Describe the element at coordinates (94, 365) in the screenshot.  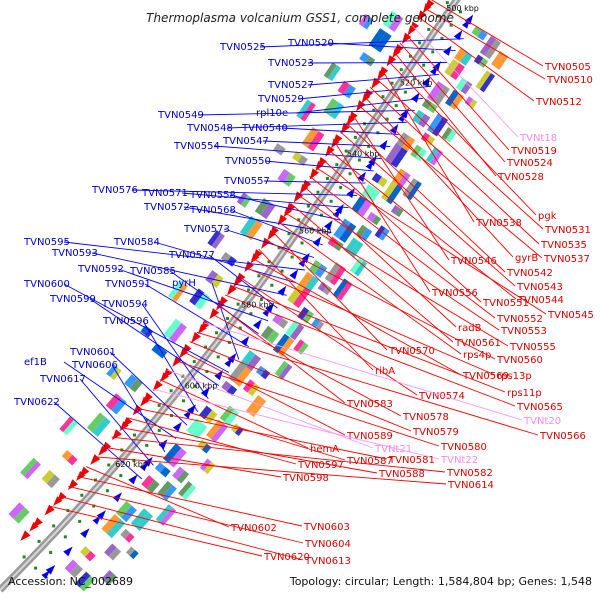
I see `outer-gene-label: TVN0606` at that location.